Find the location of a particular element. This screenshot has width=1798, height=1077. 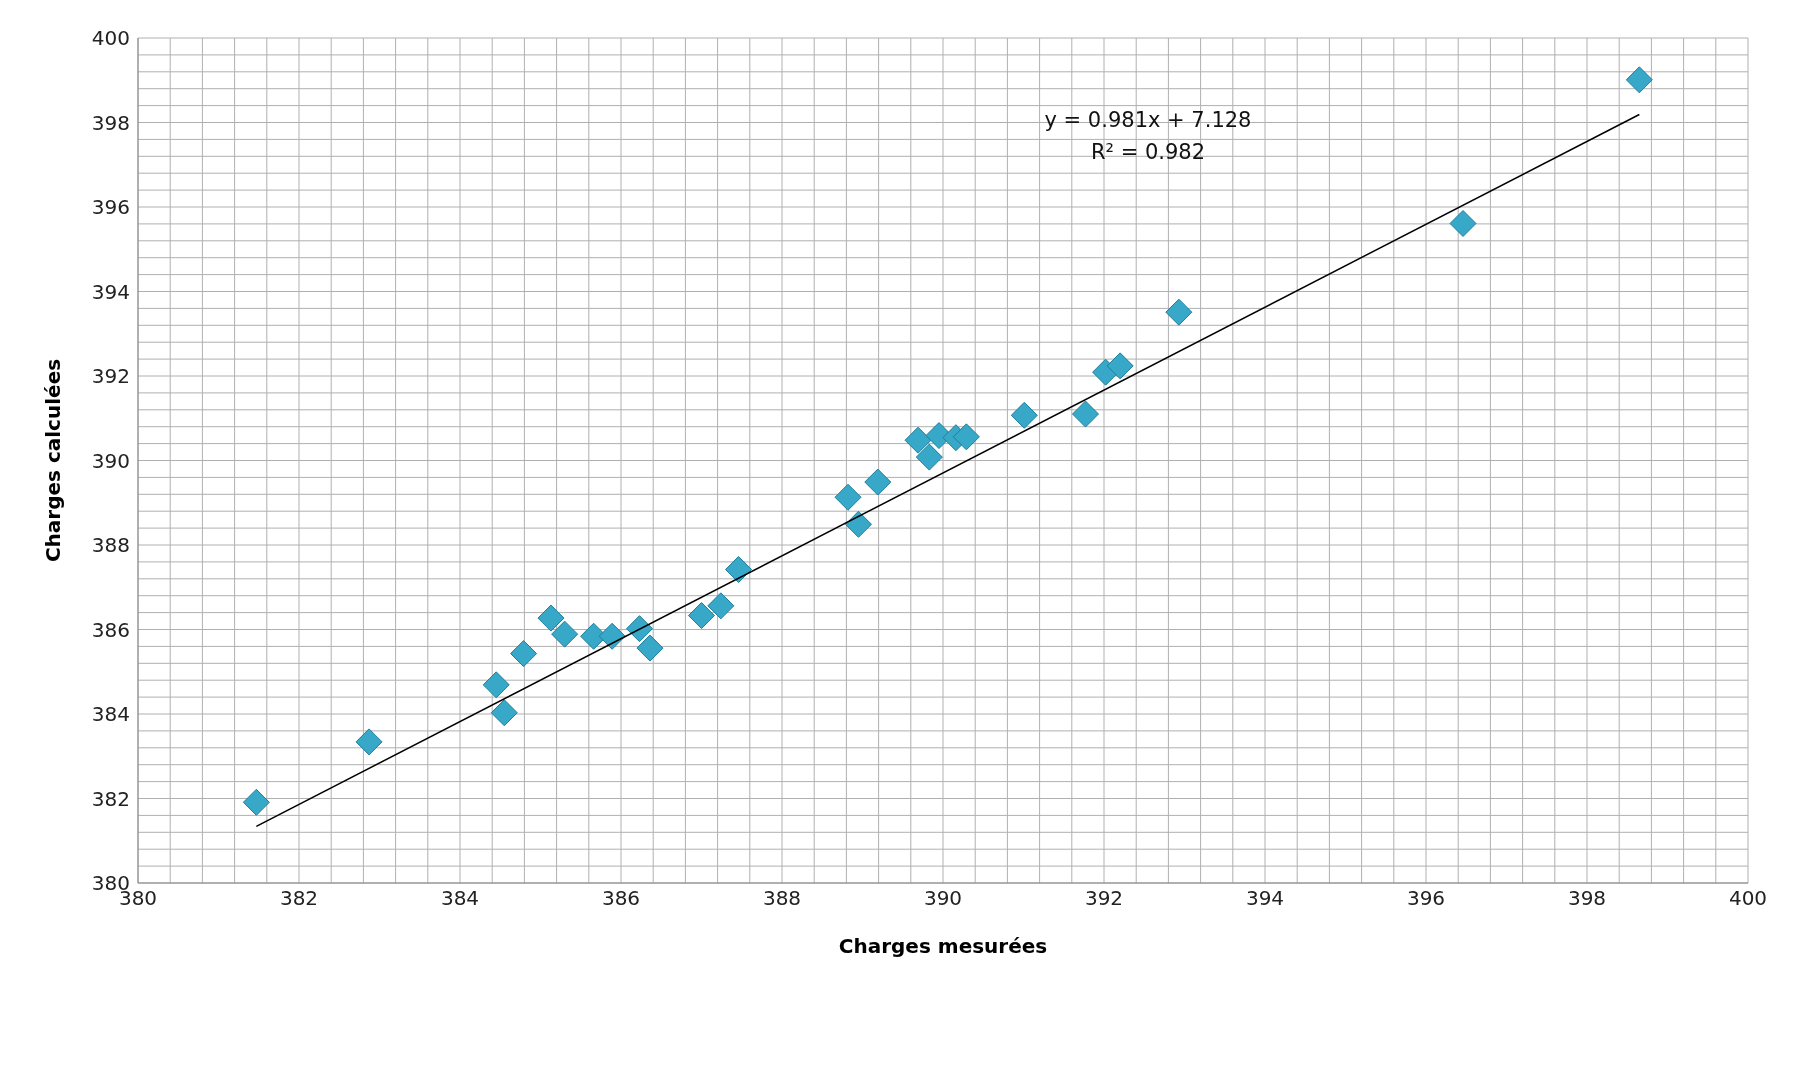

y-axis-title: Charges calculées is located at coordinates (53, 460).